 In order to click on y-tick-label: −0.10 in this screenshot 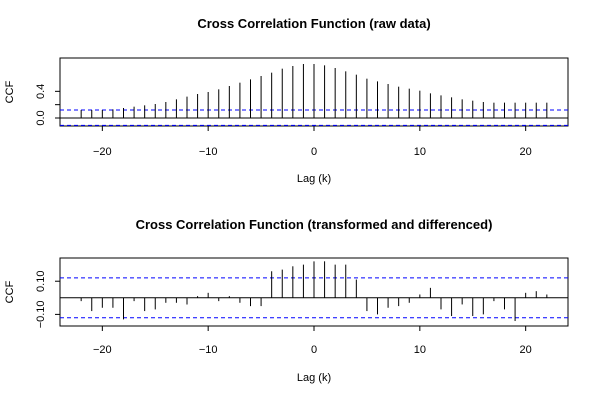, I will do `click(41, 314)`.